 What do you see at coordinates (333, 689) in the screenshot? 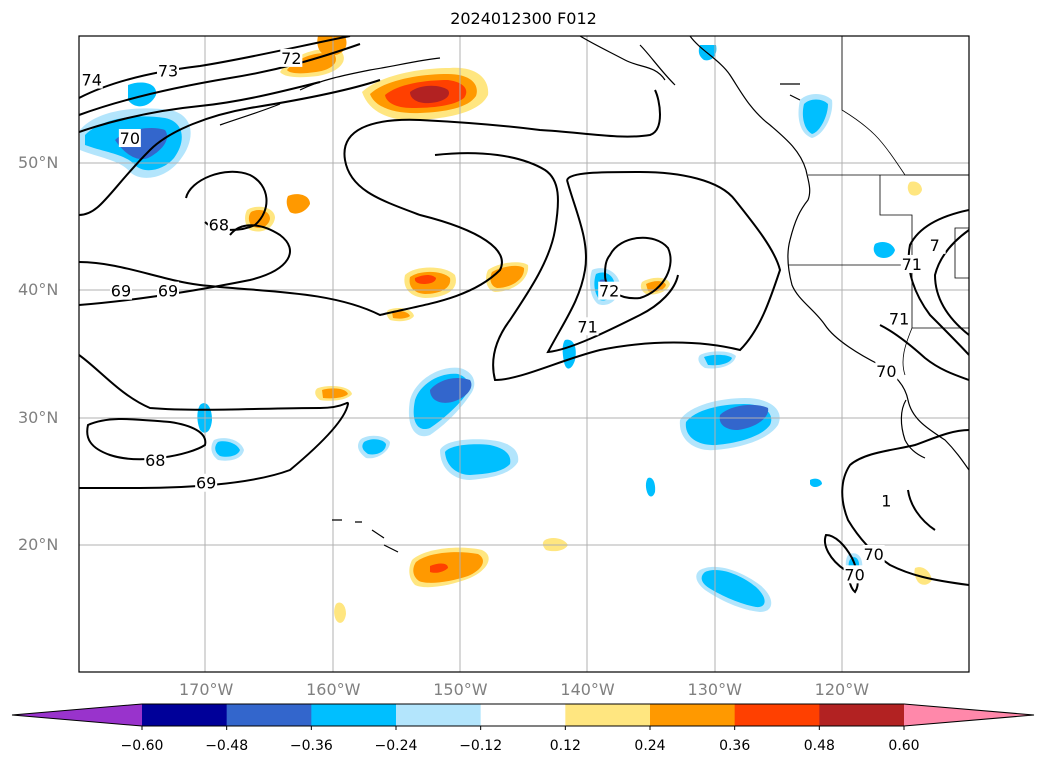
I see `lon-label: 160°W` at bounding box center [333, 689].